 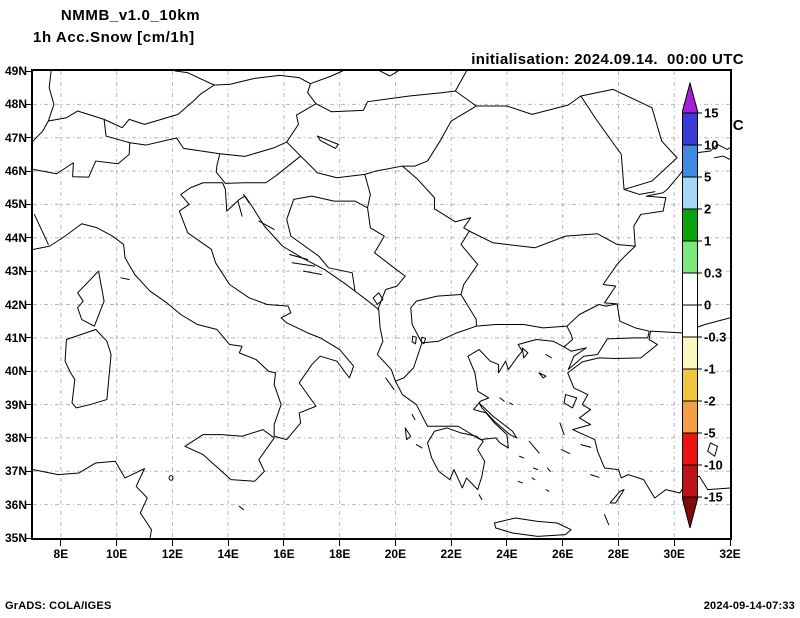 What do you see at coordinates (15, 437) in the screenshot?
I see `lat-label: 38N` at bounding box center [15, 437].